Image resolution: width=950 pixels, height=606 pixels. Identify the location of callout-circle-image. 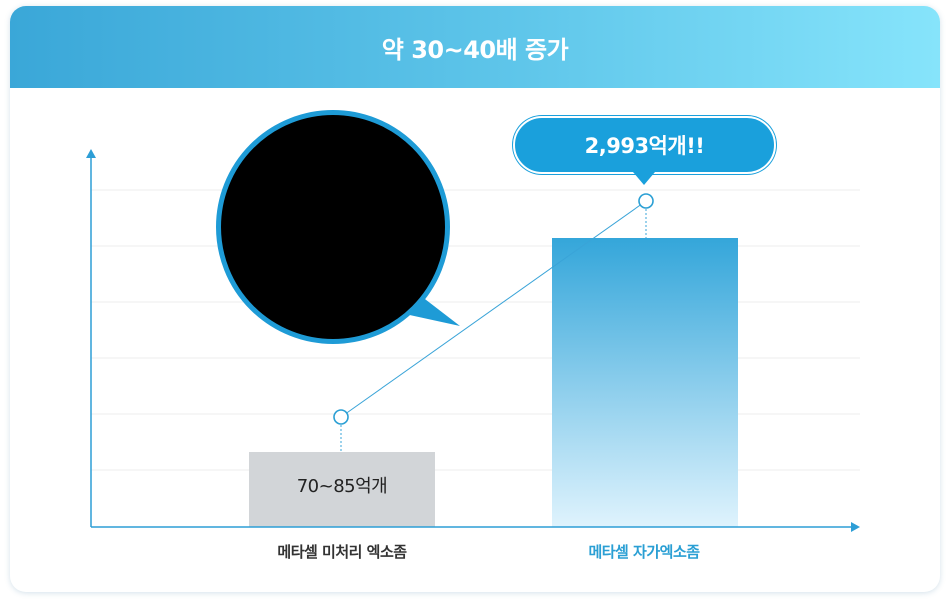
(333, 227).